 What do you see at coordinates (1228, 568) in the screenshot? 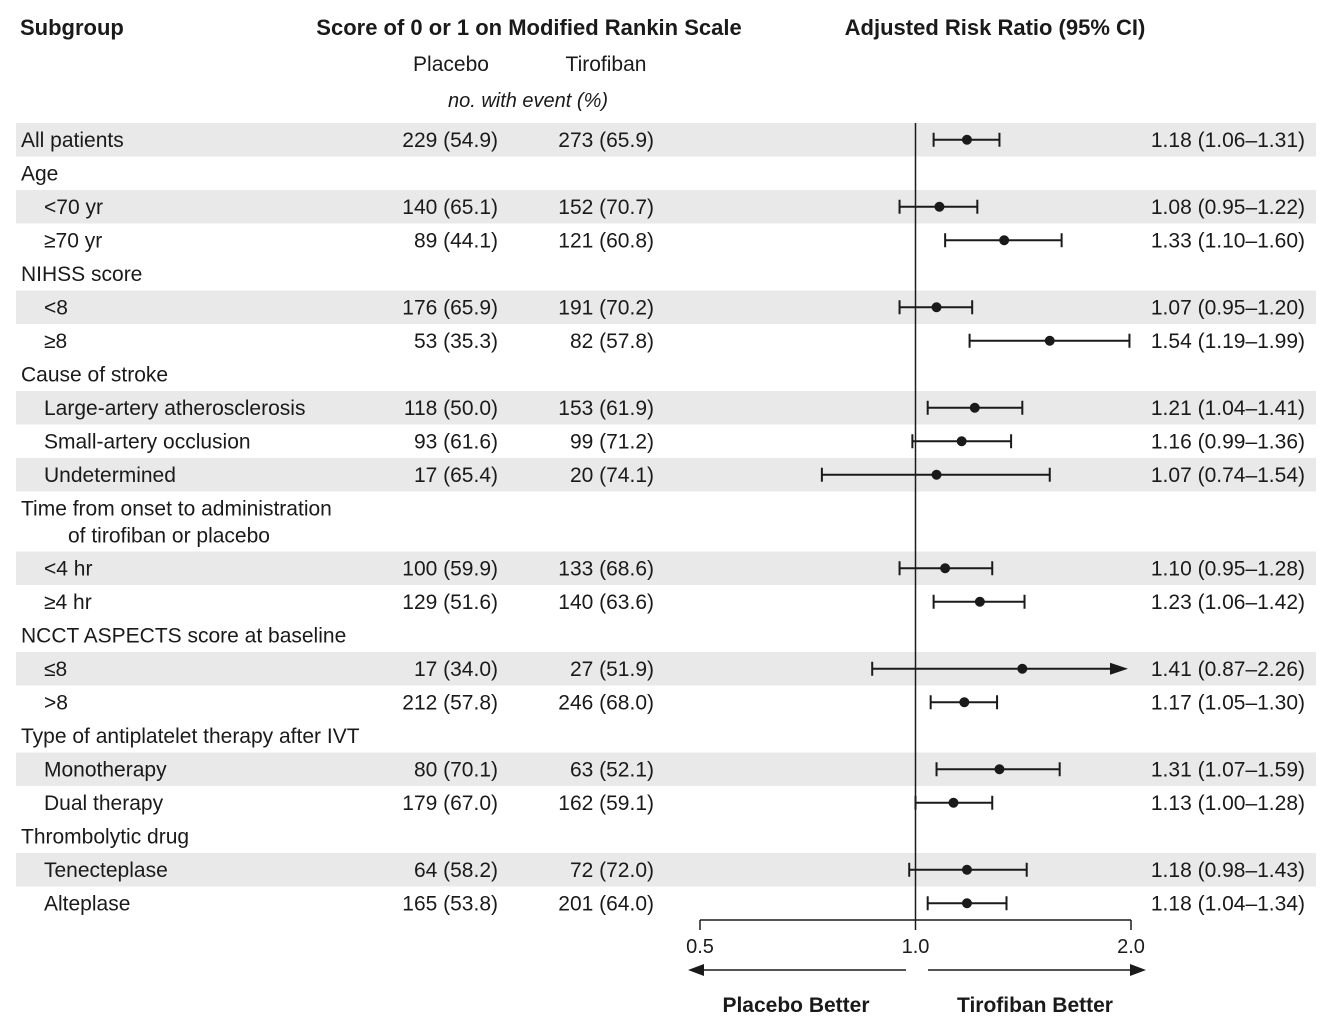
I see `ci-text: 1.10 (0.95–1.28)` at bounding box center [1228, 568].